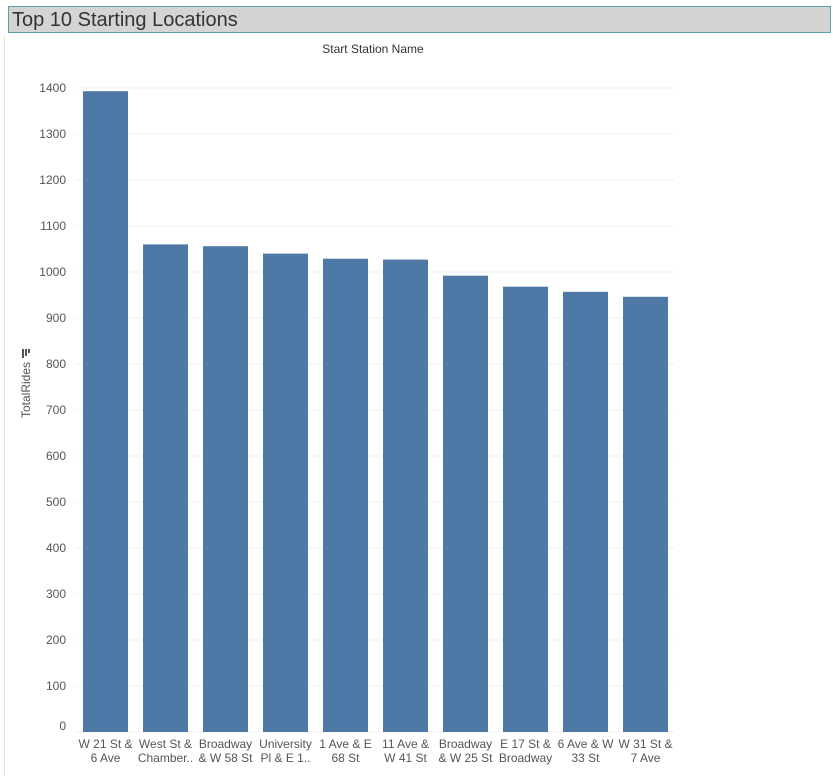 This screenshot has width=833, height=776. Describe the element at coordinates (52, 134) in the screenshot. I see `y-tick-label: 1300` at that location.